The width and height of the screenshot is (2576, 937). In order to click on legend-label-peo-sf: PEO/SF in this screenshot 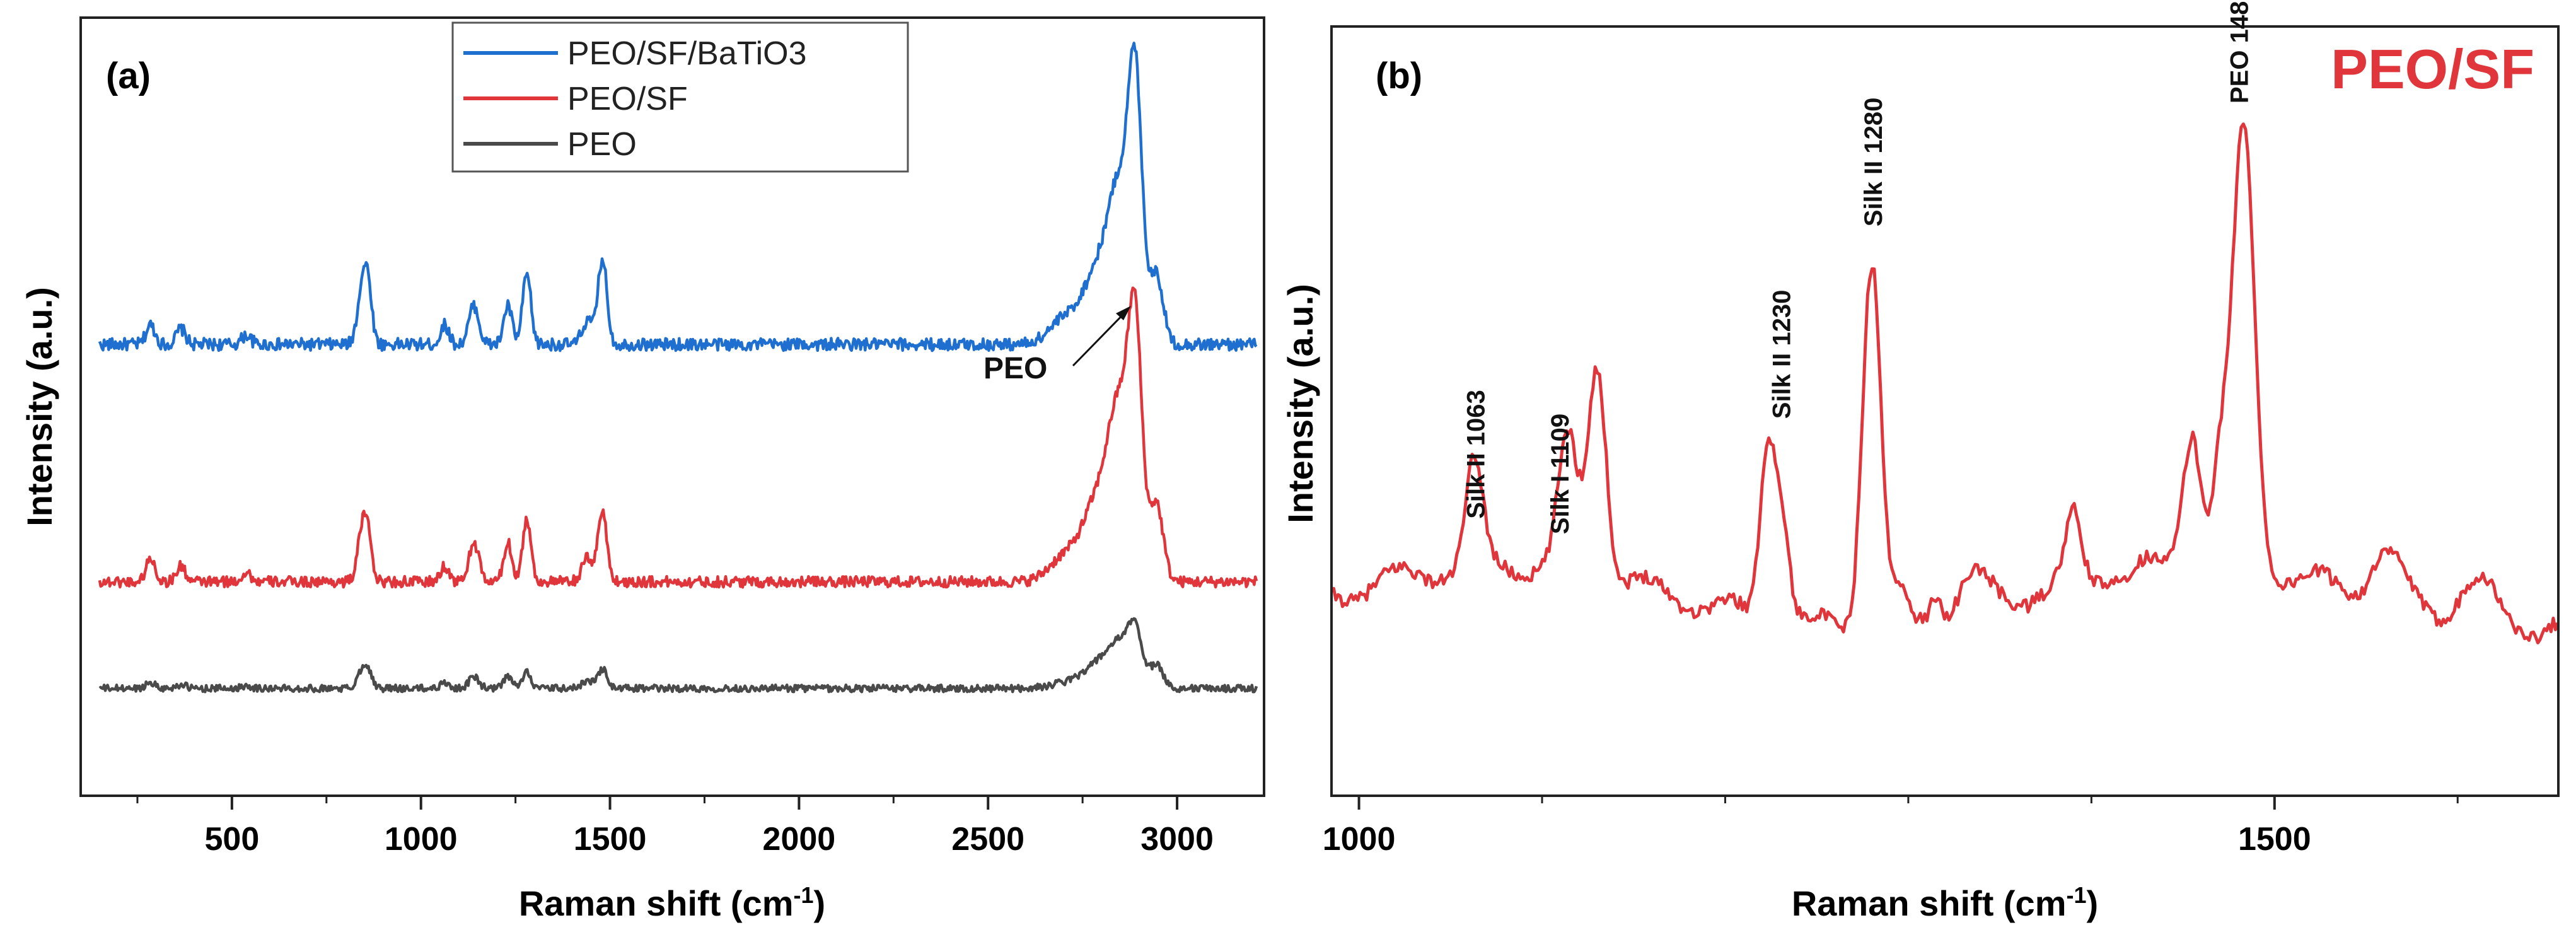, I will do `click(628, 99)`.